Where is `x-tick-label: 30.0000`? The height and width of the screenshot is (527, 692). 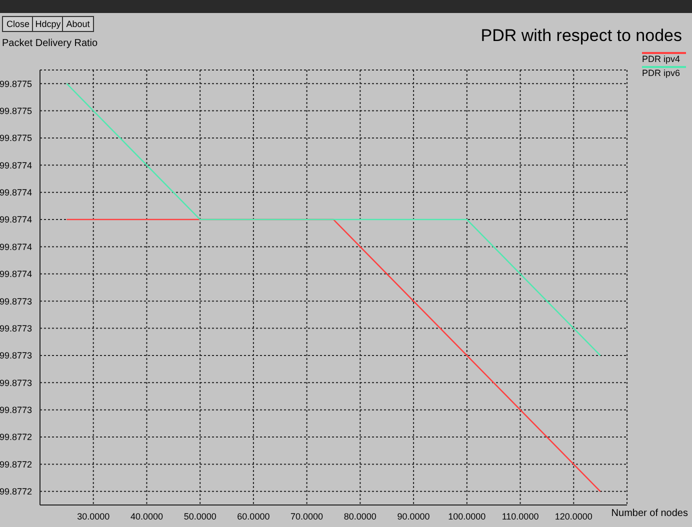 x-tick-label: 30.0000 is located at coordinates (93, 516).